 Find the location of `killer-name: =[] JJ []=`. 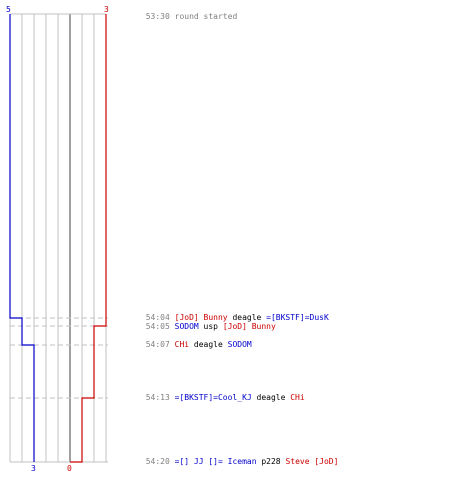

killer-name: =[] JJ []= is located at coordinates (199, 461).